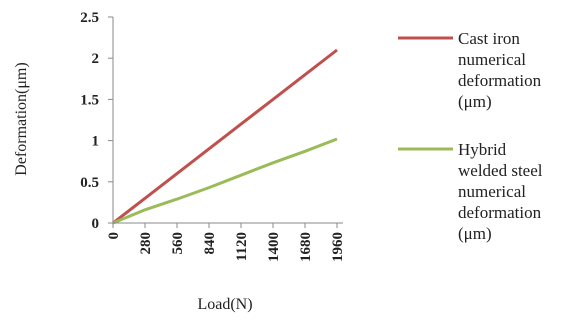 The image size is (578, 320). I want to click on x-tick-label: 1120, so click(242, 246).